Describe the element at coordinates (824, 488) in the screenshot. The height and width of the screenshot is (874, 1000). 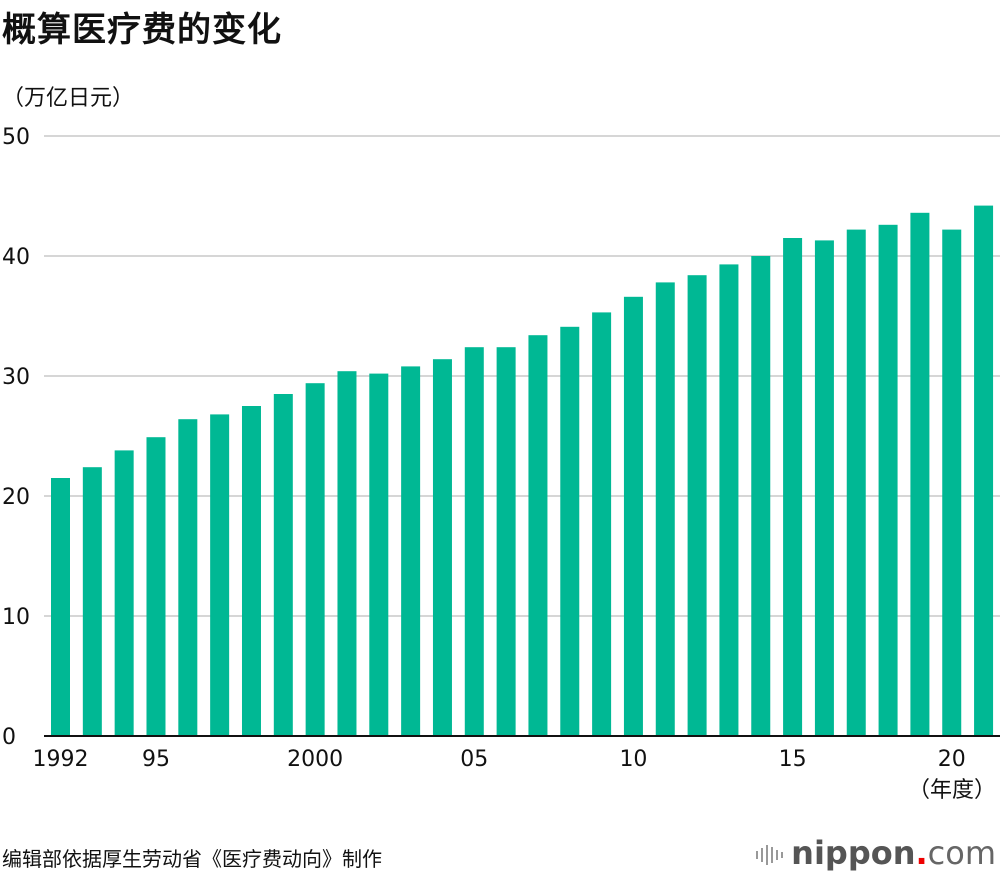
I see `bar-2016` at that location.